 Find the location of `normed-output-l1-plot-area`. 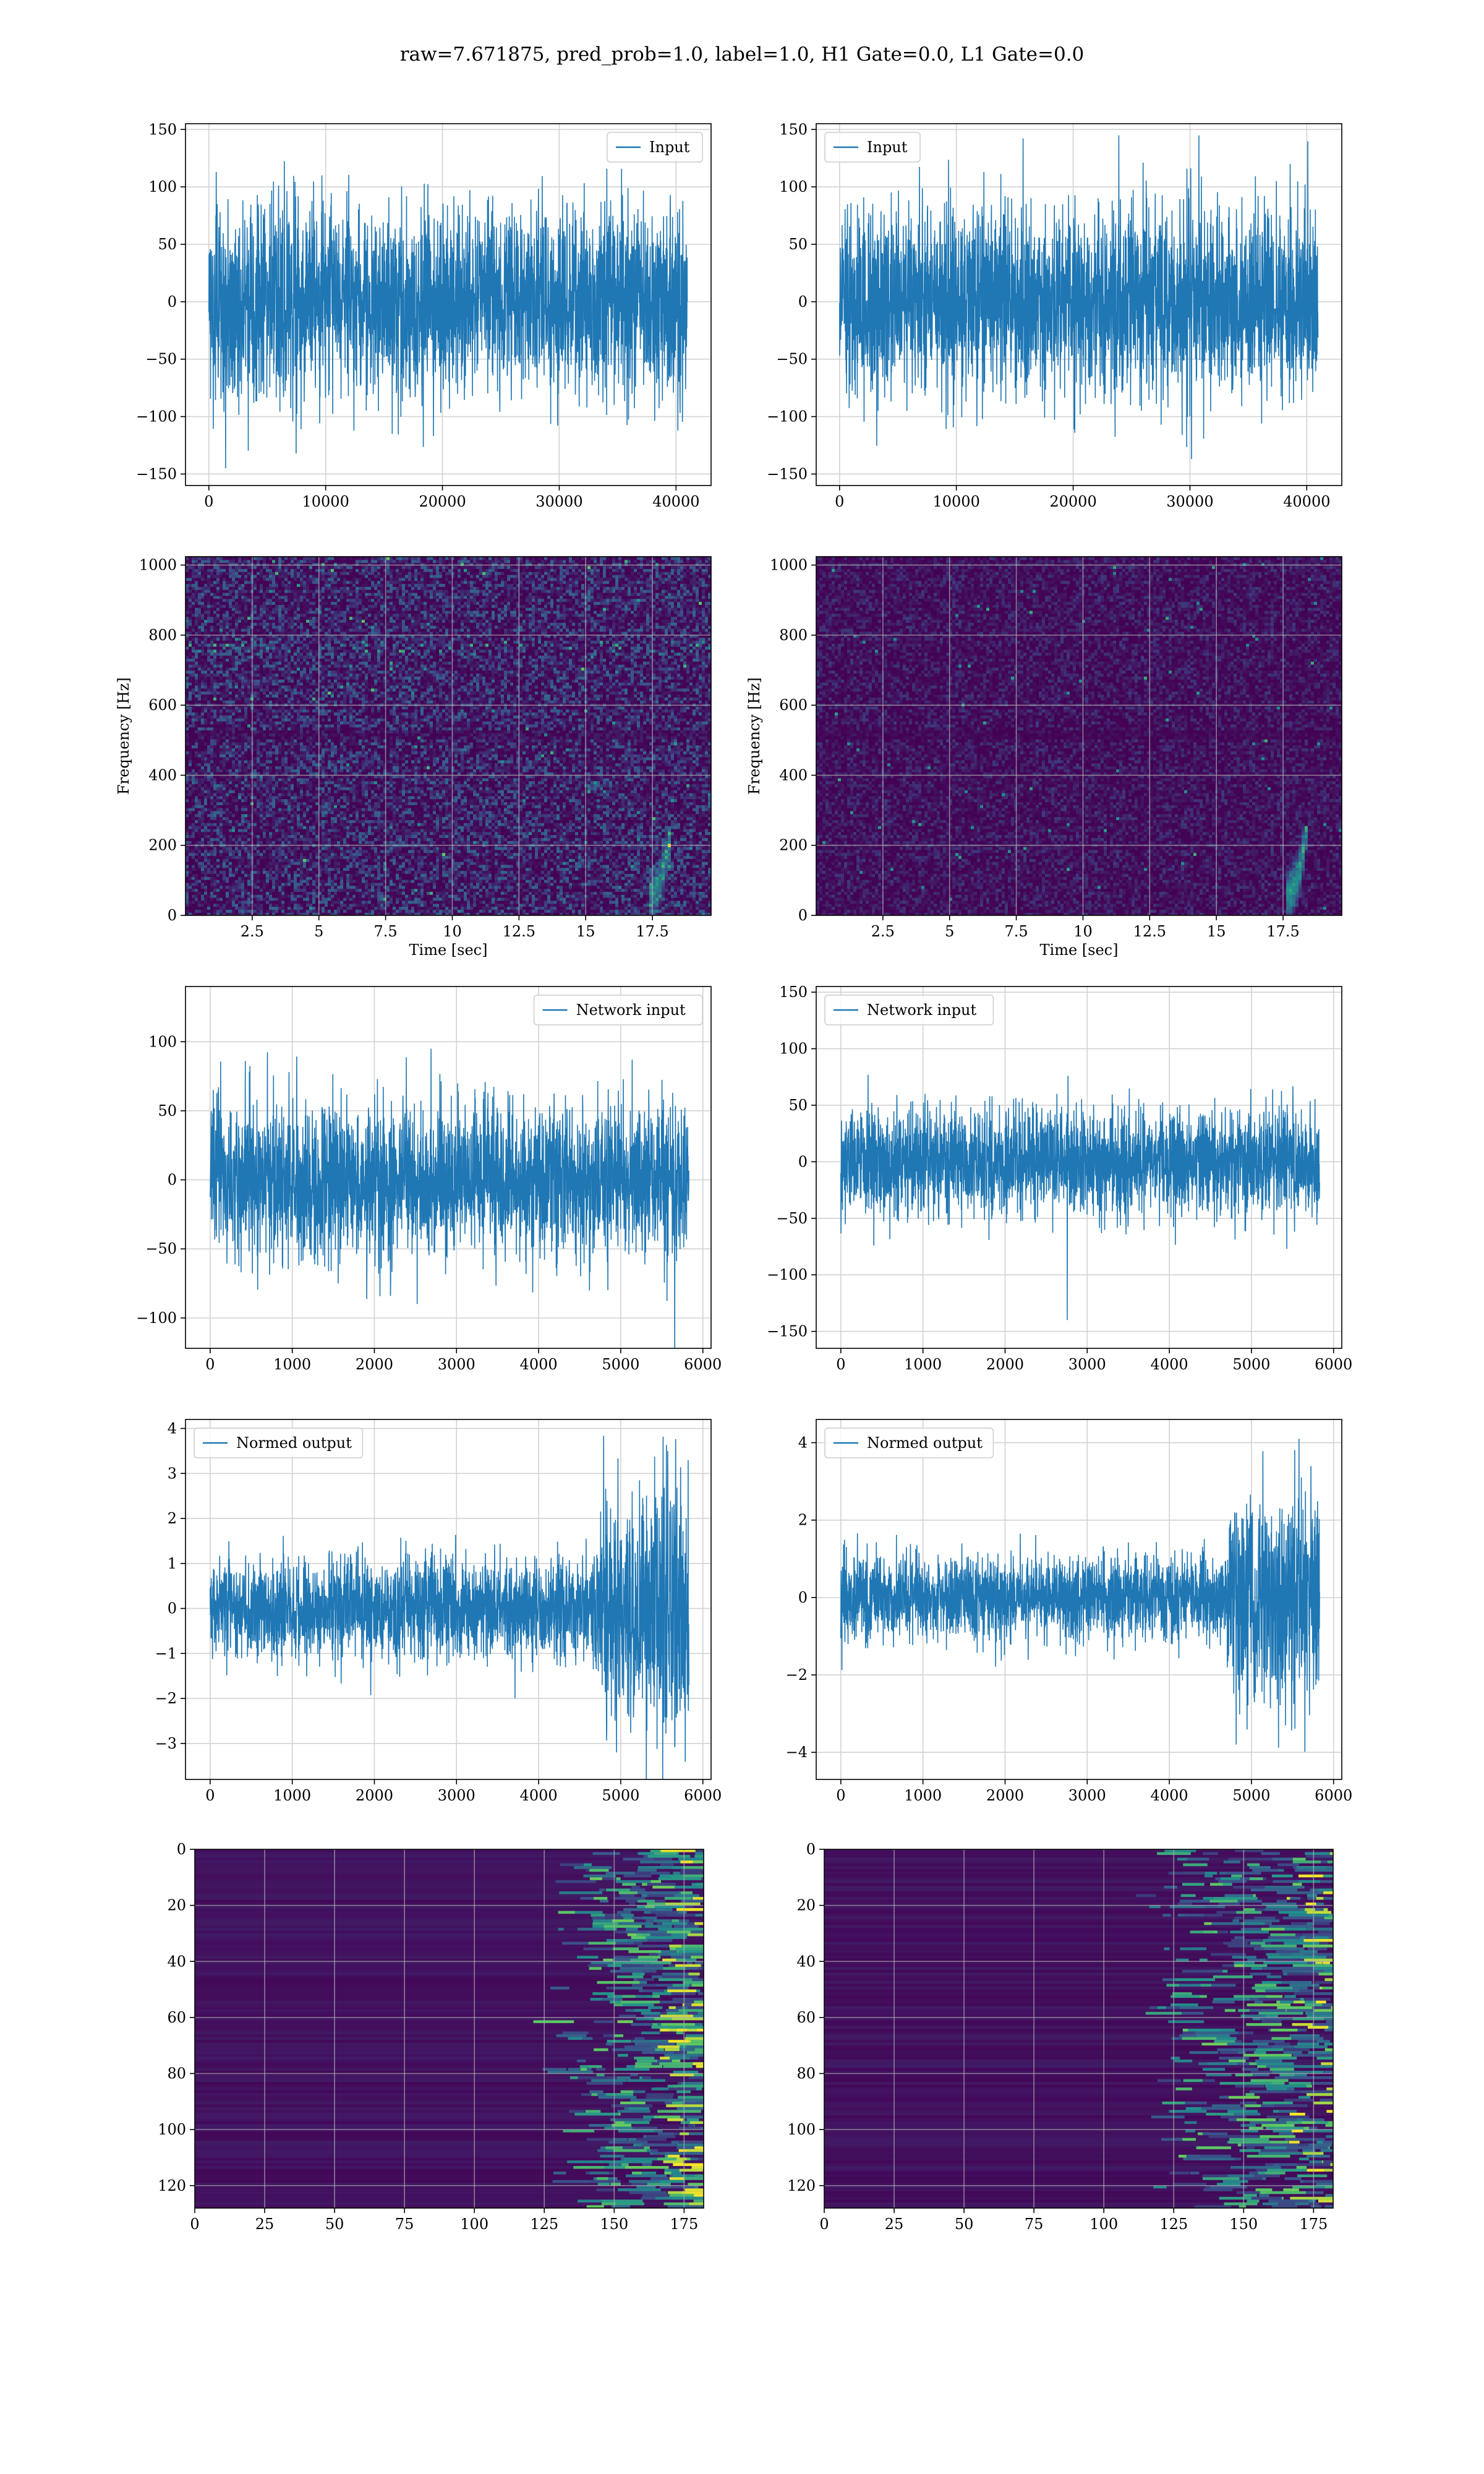

normed-output-l1-plot-area is located at coordinates (1079, 1599).